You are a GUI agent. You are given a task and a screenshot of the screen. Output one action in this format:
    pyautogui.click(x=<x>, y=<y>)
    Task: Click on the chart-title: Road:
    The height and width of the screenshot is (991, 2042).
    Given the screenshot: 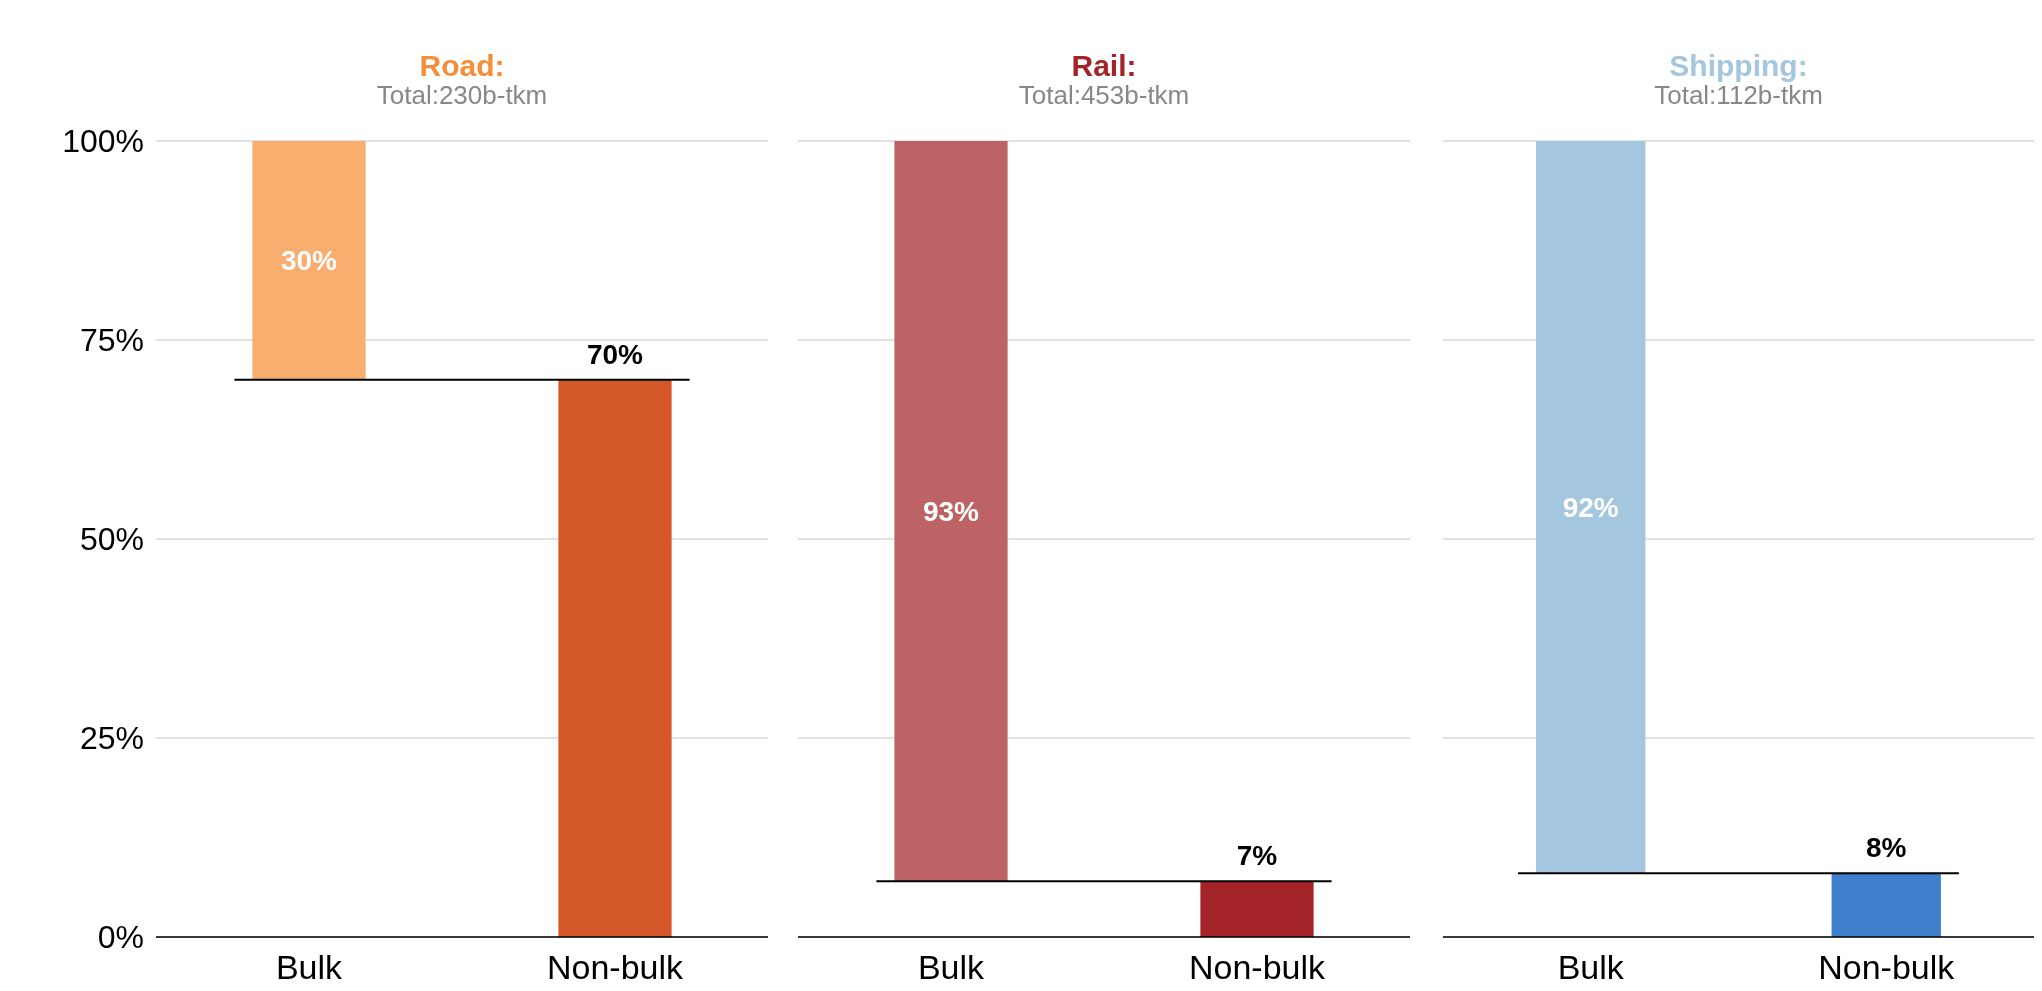 What is the action you would take?
    pyautogui.click(x=462, y=65)
    